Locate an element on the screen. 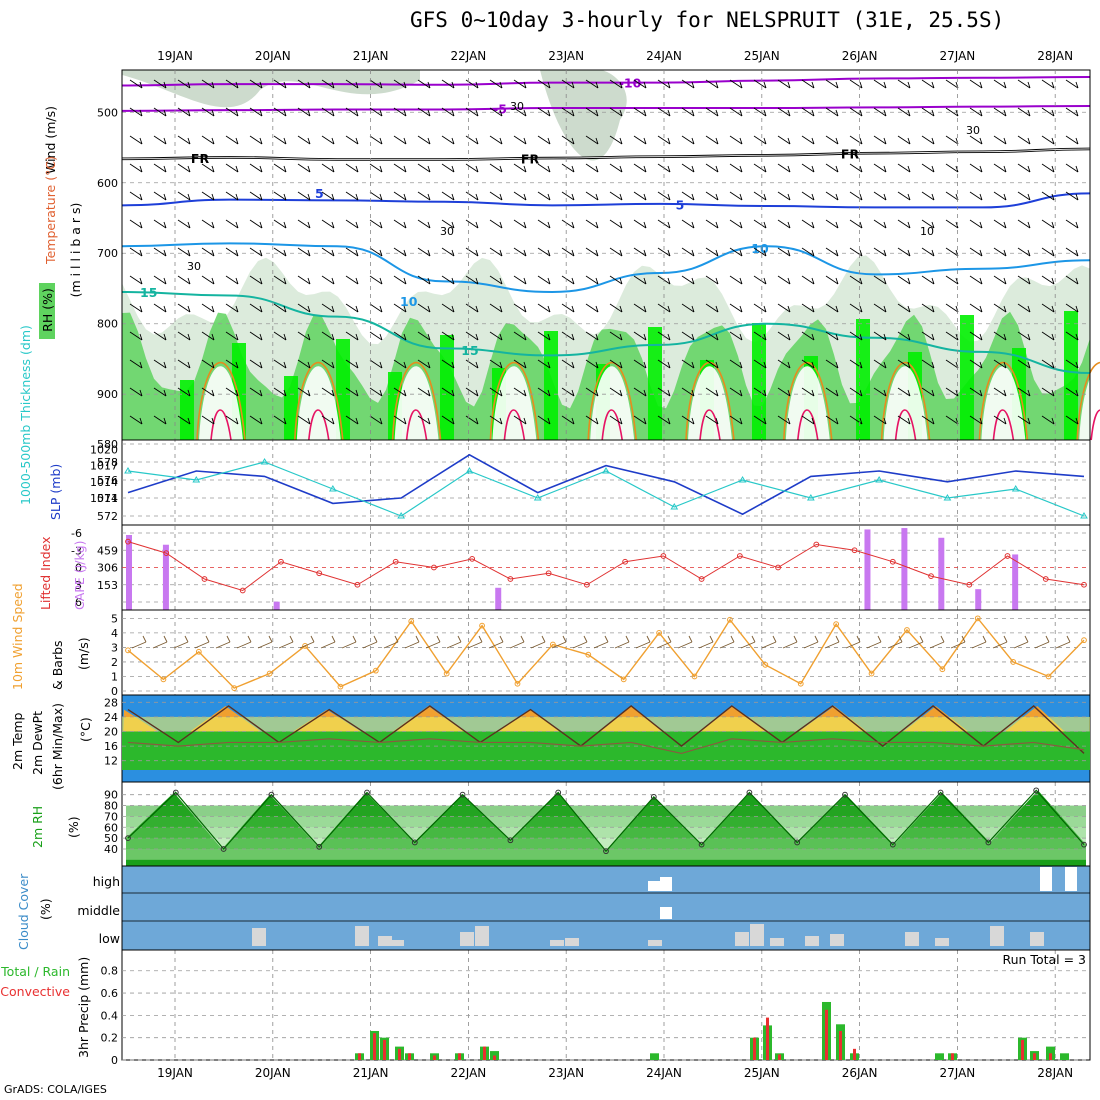 This screenshot has width=1100, height=1100. wind-speed-line is located at coordinates (606, 653).